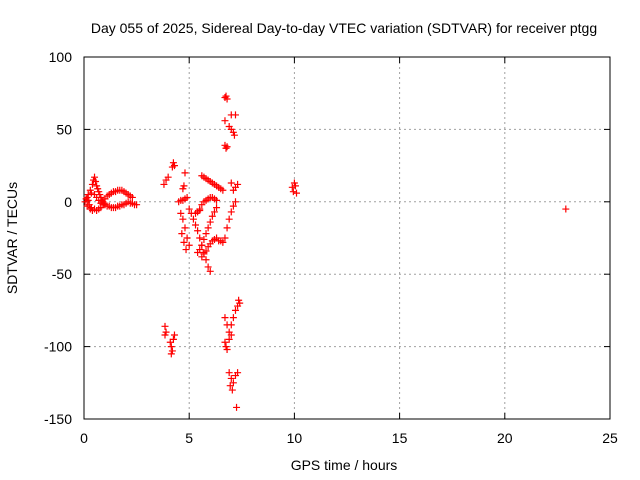 The height and width of the screenshot is (480, 640). Describe the element at coordinates (12, 238) in the screenshot. I see `y-axis-label: SDTVAR / TECUs` at that location.